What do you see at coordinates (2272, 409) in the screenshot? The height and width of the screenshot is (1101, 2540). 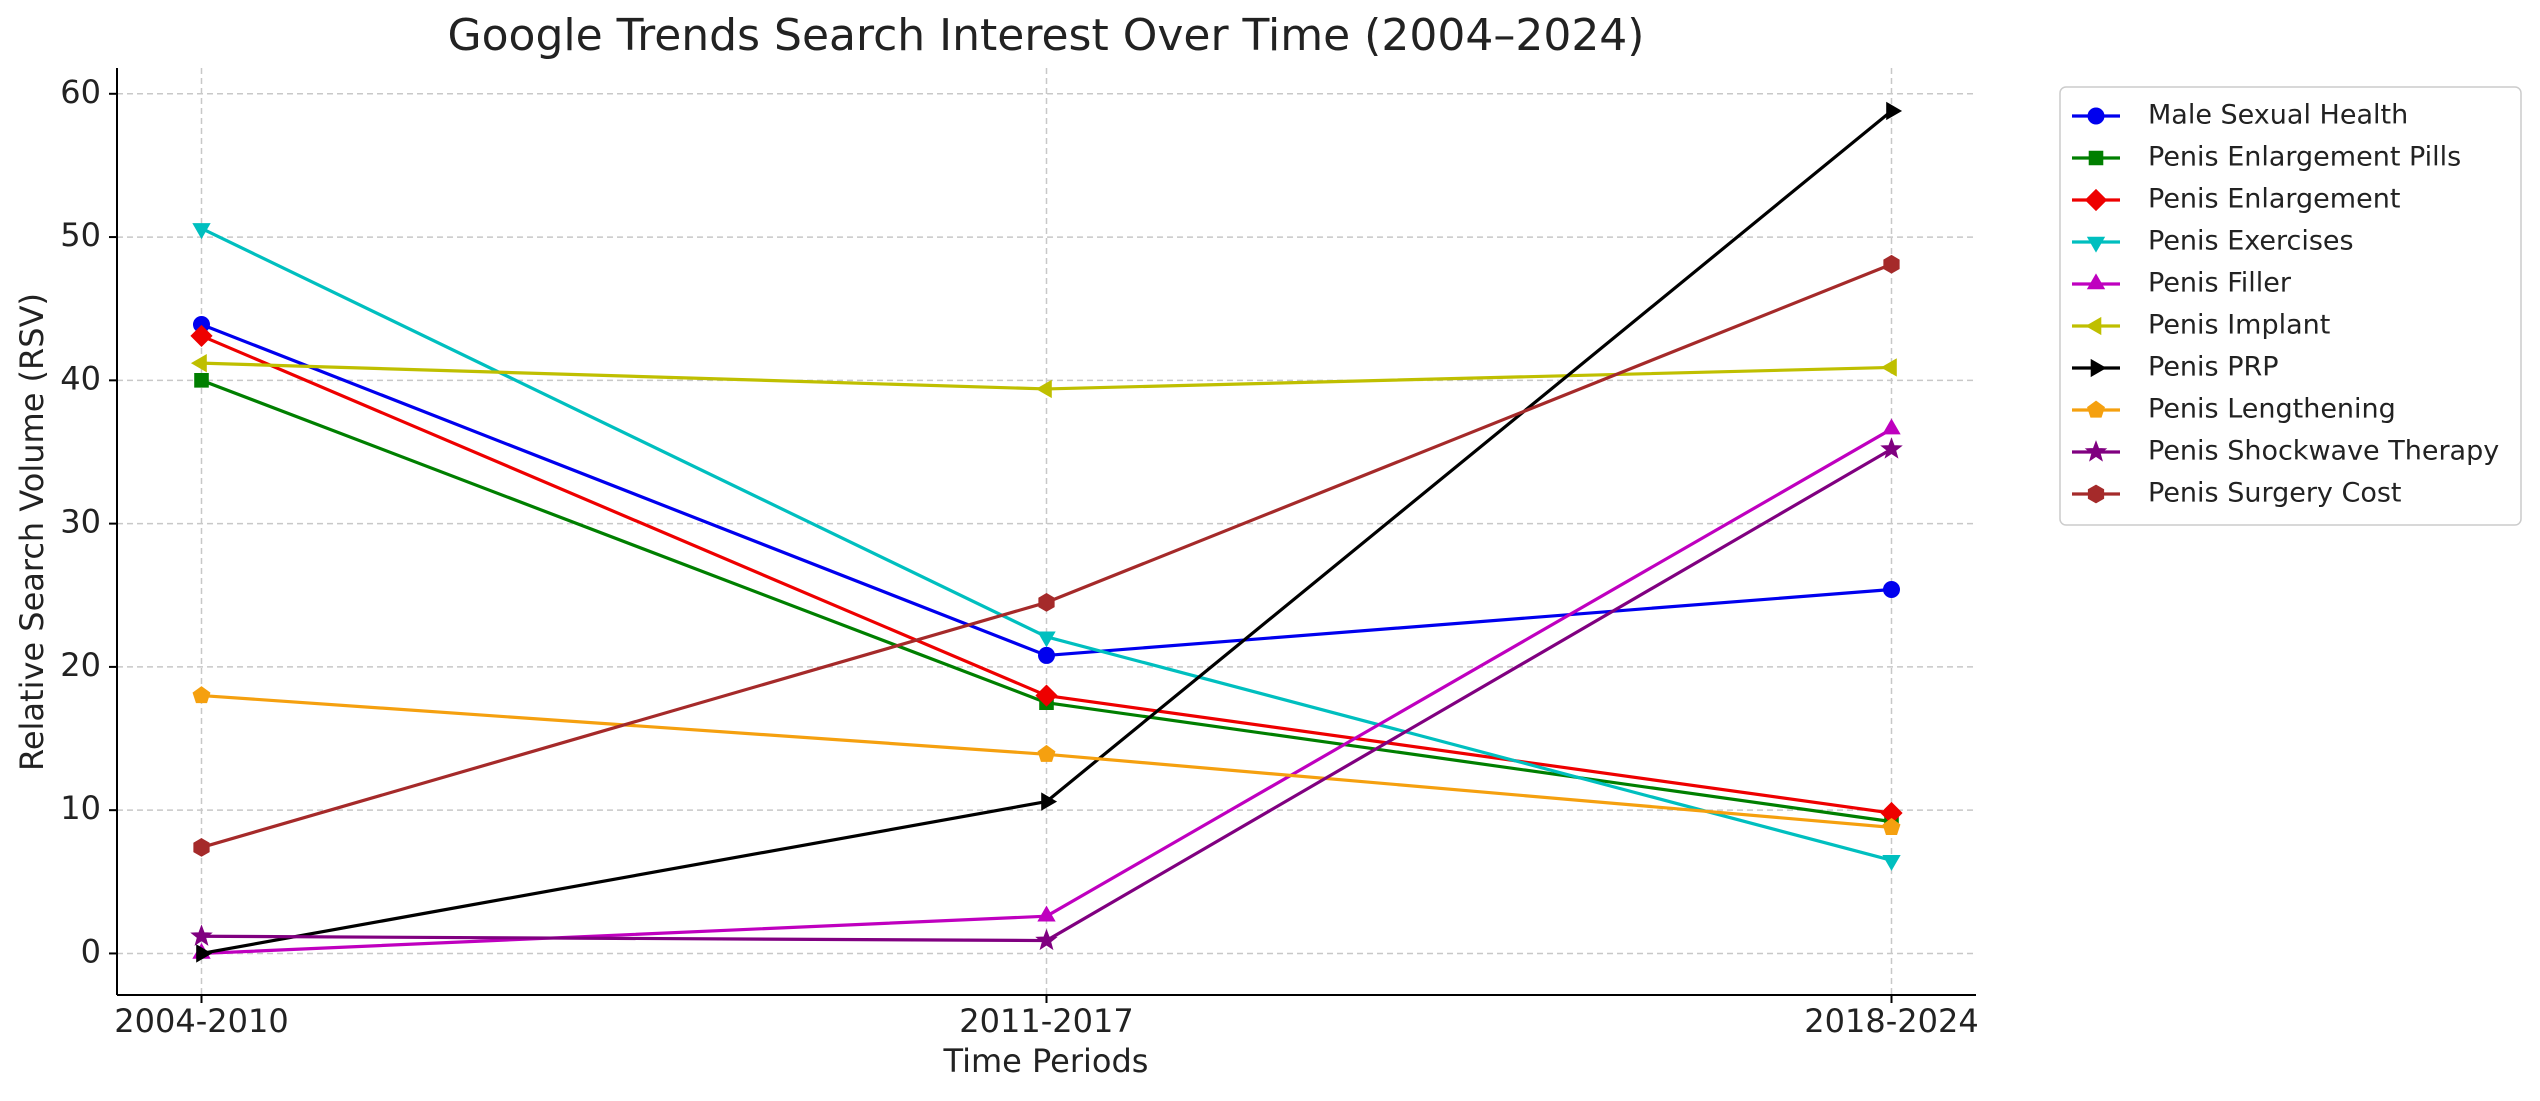 I see `legend-label: Penis Lengthening` at bounding box center [2272, 409].